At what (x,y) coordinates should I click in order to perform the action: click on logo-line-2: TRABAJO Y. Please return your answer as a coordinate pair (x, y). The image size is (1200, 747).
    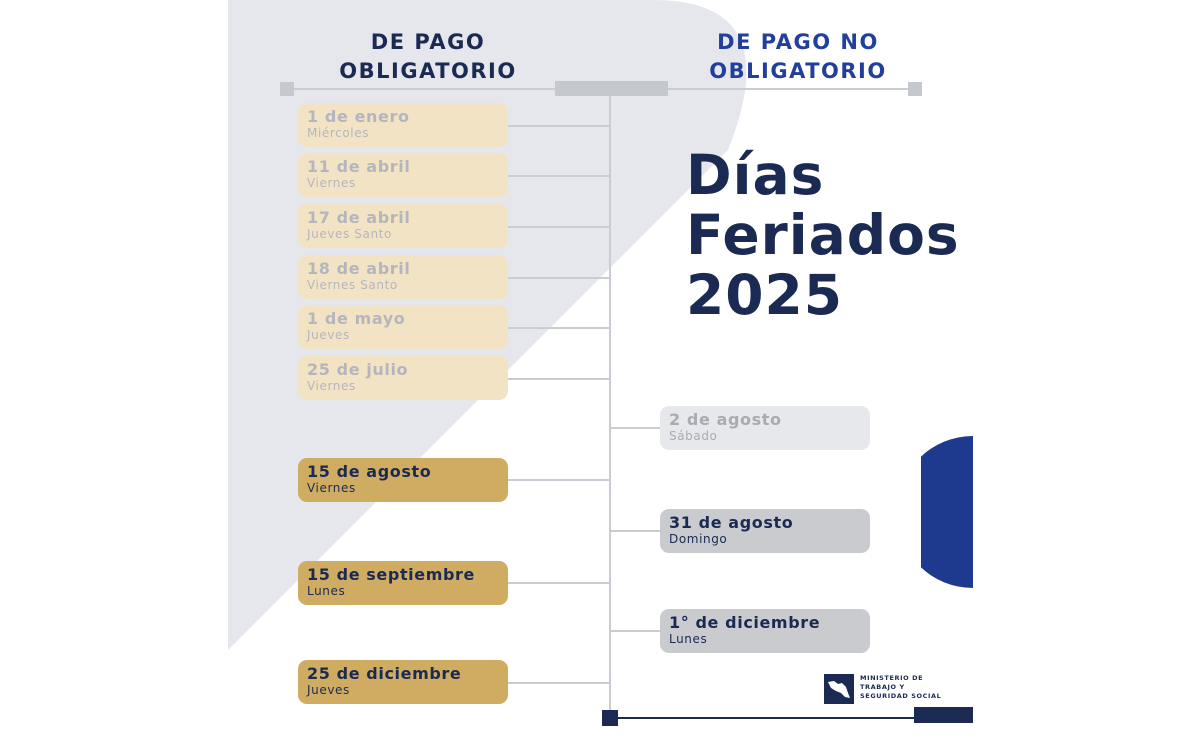
    Looking at the image, I should click on (882, 687).